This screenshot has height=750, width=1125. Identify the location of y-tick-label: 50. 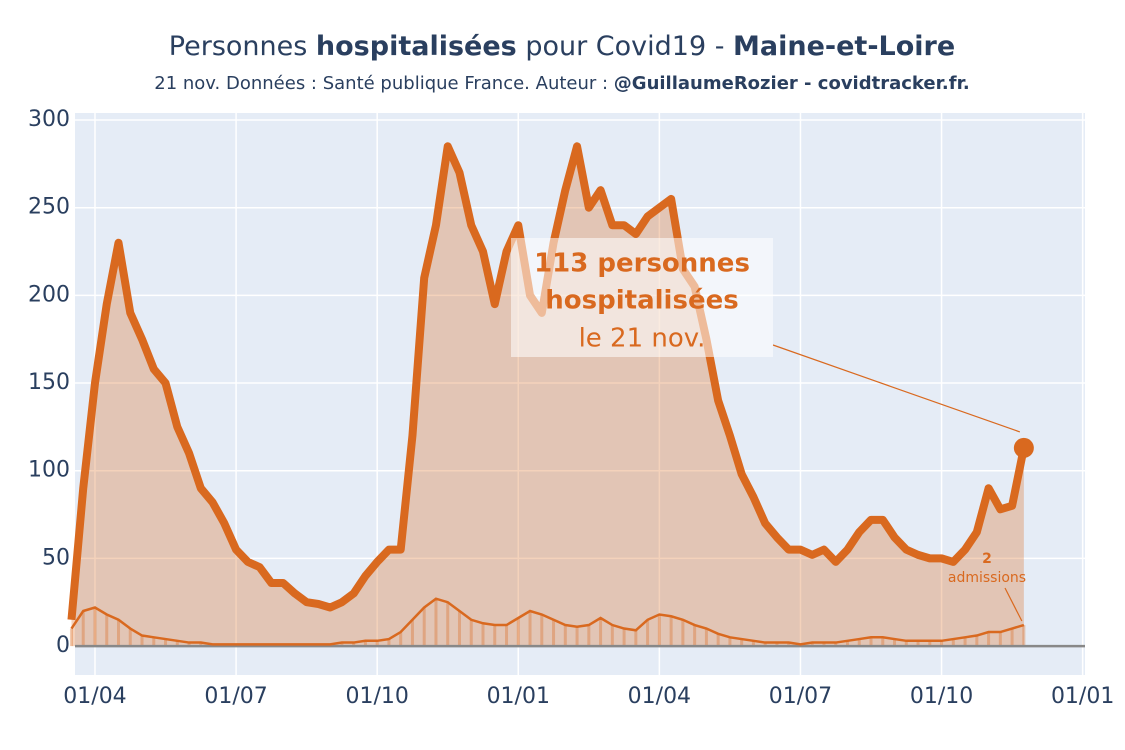
(56, 557).